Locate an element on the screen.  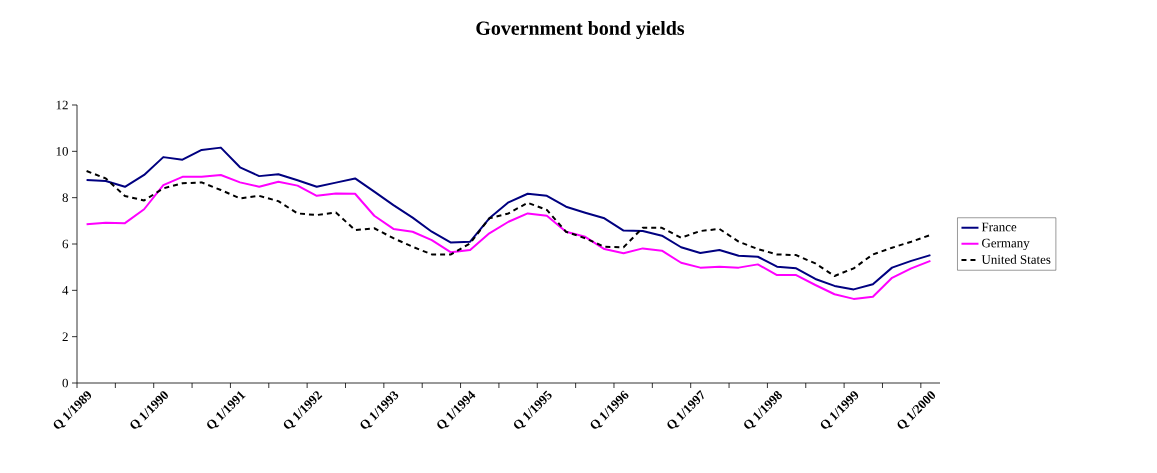
y-tick-label: 8 is located at coordinates (65, 198).